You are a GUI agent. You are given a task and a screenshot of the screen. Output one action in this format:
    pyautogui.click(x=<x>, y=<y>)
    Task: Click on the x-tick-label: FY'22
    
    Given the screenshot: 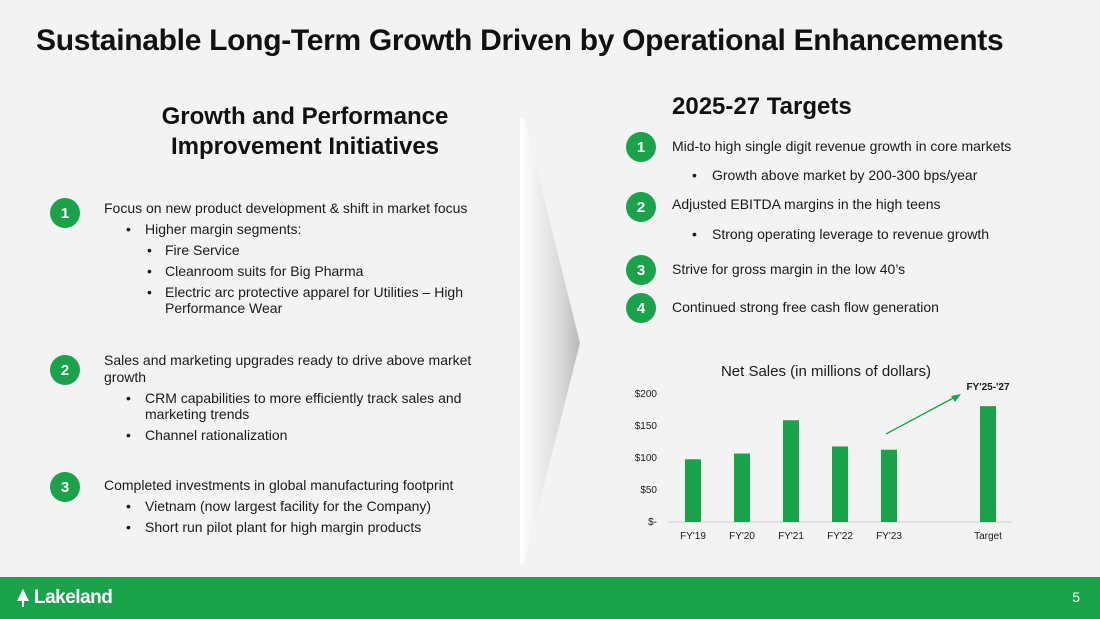 What is the action you would take?
    pyautogui.click(x=840, y=536)
    